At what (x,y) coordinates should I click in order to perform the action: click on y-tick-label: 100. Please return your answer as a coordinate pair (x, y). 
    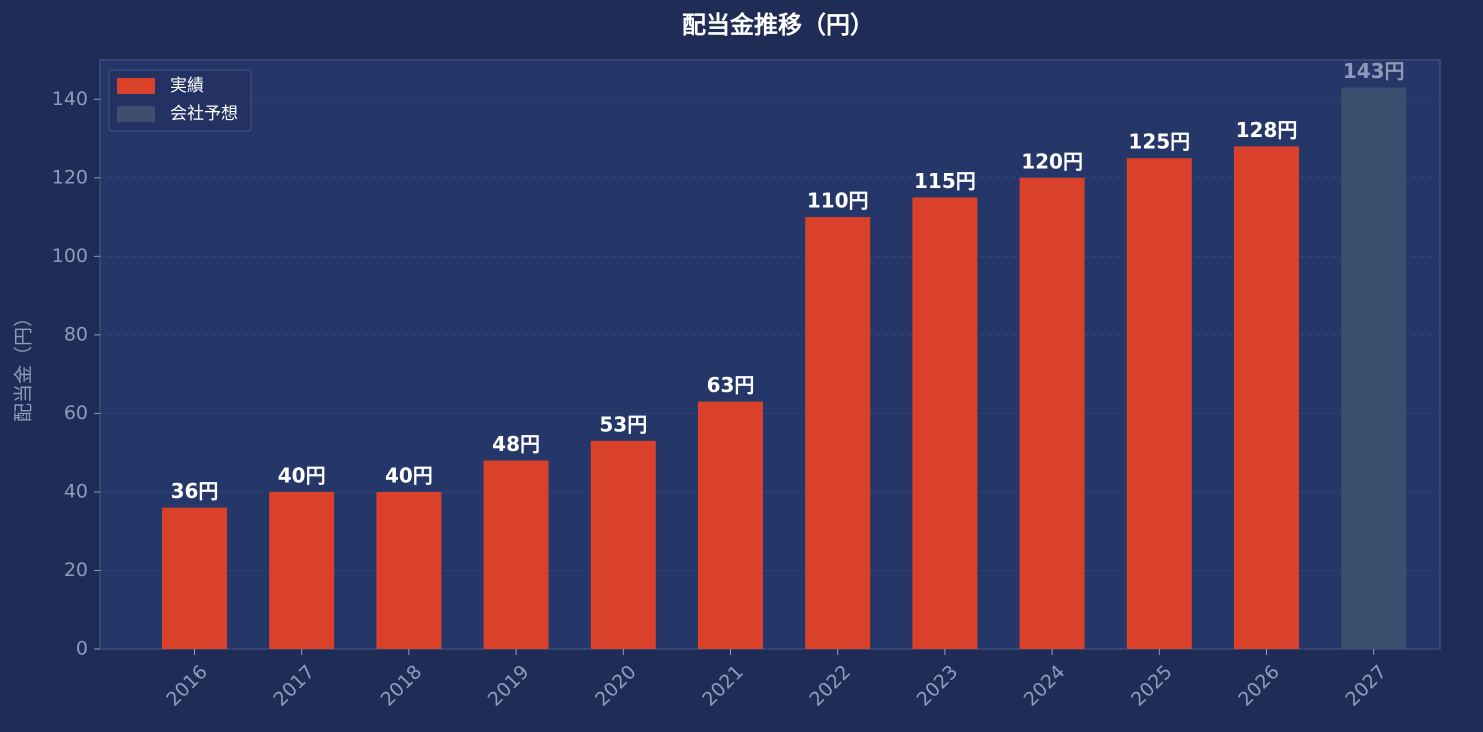
    Looking at the image, I should click on (70, 256).